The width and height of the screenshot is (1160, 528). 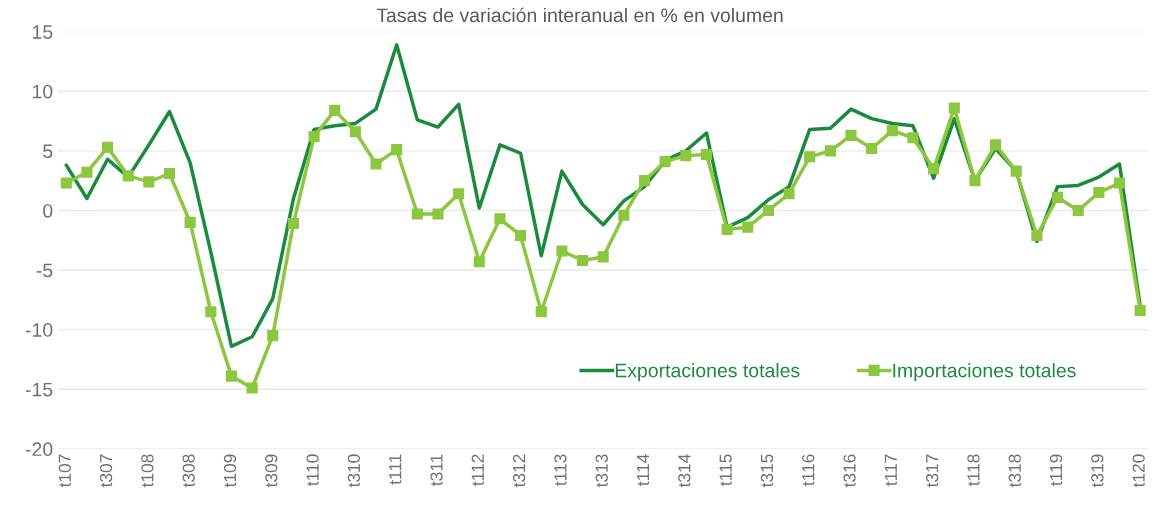 What do you see at coordinates (39, 449) in the screenshot?
I see `y-tick-label: -20` at bounding box center [39, 449].